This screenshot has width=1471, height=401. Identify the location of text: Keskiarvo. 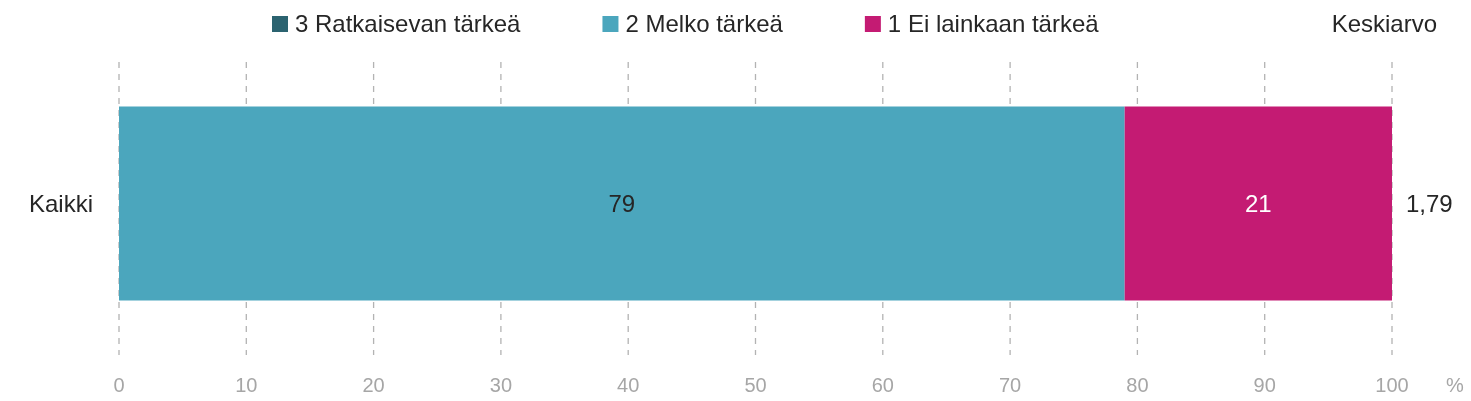
(1384, 24).